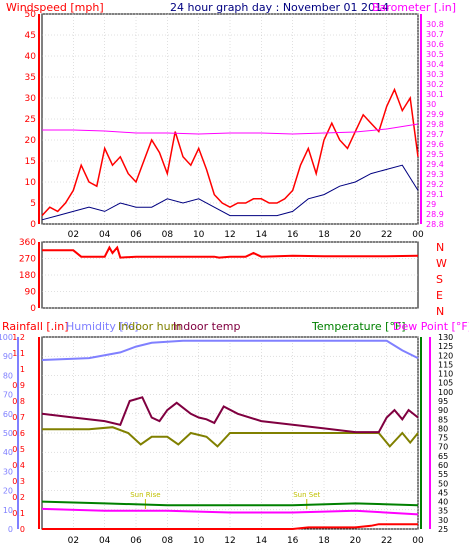  Describe the element at coordinates (306, 495) in the screenshot. I see `sunset-label: Sun Set` at that location.